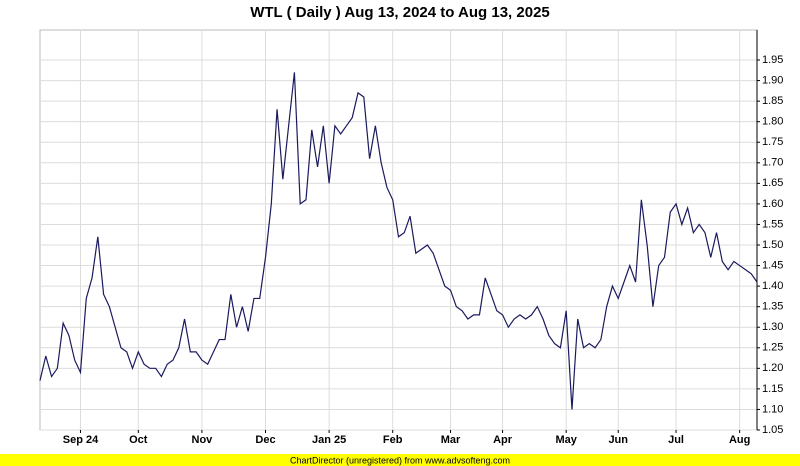 The height and width of the screenshot is (466, 800). I want to click on x-tick-label: Apr, so click(503, 440).